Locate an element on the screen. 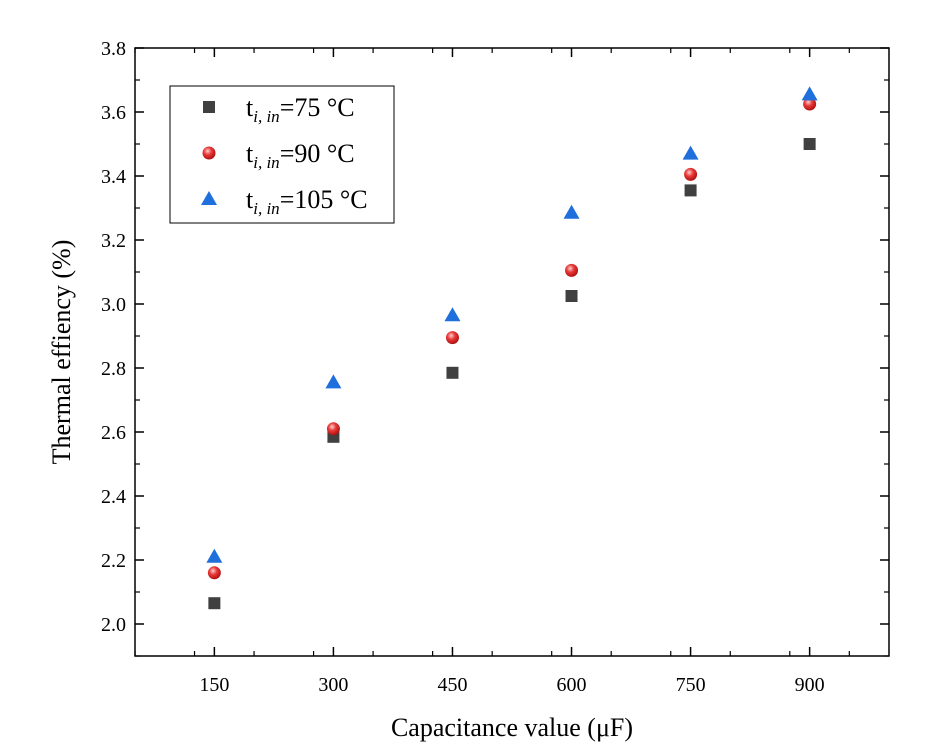 This screenshot has height=747, width=932. y-tick-label: 2.0 is located at coordinates (113, 625).